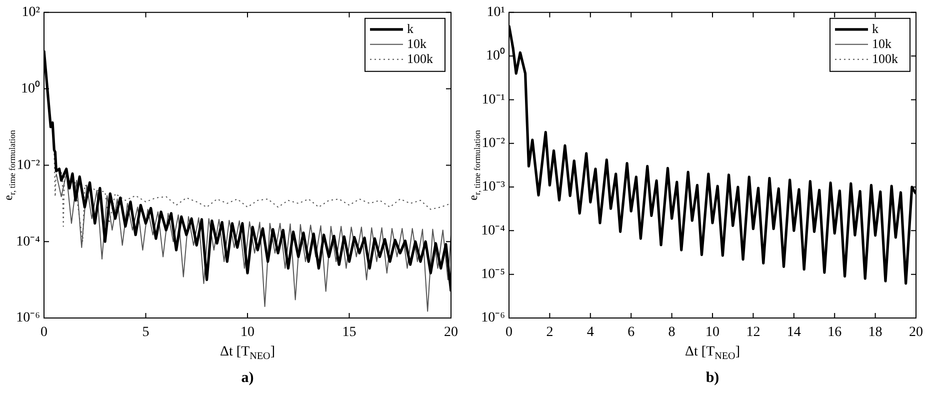  I want to click on x-tick-label: 5, so click(146, 332).